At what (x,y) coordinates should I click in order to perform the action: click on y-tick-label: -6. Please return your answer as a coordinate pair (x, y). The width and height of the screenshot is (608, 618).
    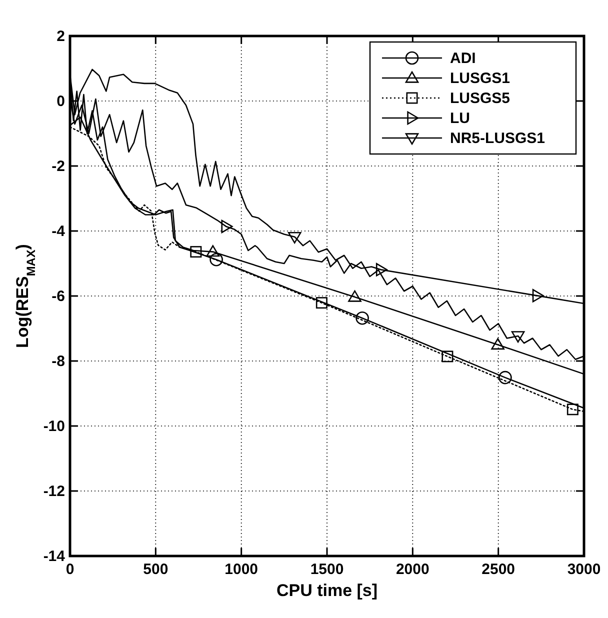
    Looking at the image, I should click on (58, 296).